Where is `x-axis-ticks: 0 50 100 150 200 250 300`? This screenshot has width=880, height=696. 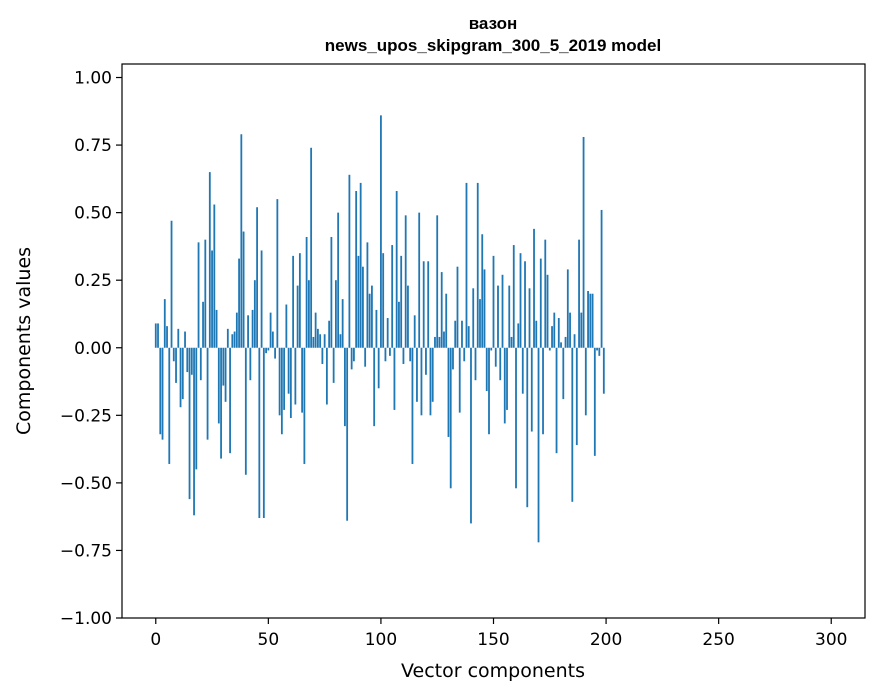
x-axis-ticks: 0 50 100 150 200 250 300 is located at coordinates (498, 634).